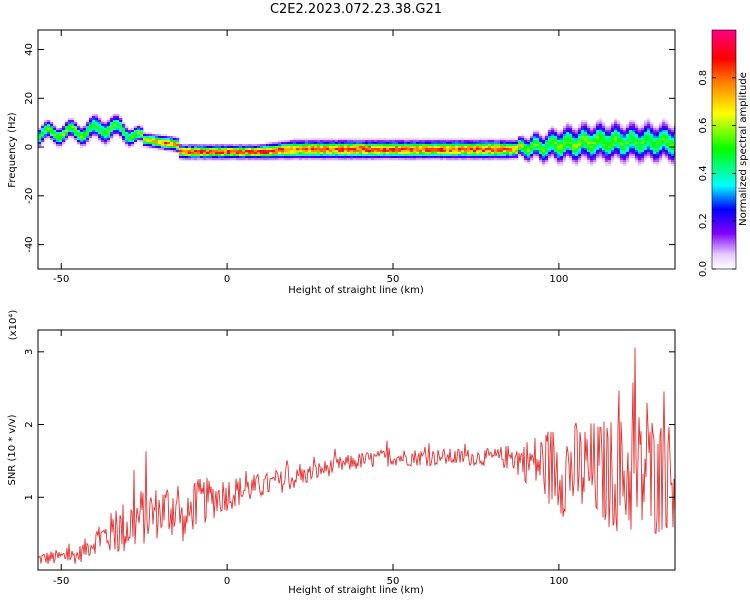  I want to click on colorbar-ticks: 0.00.20.40.60.8, so click(717, 173).